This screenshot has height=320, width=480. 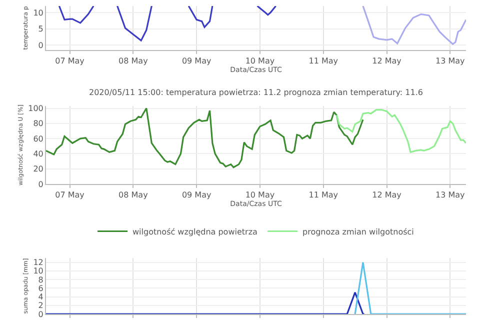 What do you see at coordinates (195, 231) in the screenshot?
I see `legend-label: wilgotność względna powietrza` at bounding box center [195, 231].